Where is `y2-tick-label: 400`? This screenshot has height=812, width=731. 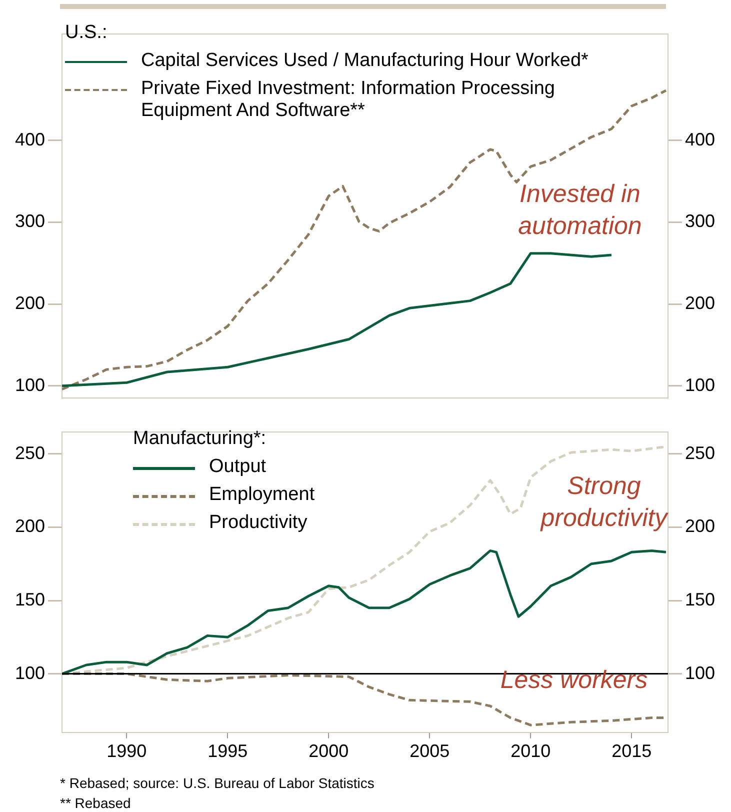
y2-tick-label: 400 is located at coordinates (700, 139).